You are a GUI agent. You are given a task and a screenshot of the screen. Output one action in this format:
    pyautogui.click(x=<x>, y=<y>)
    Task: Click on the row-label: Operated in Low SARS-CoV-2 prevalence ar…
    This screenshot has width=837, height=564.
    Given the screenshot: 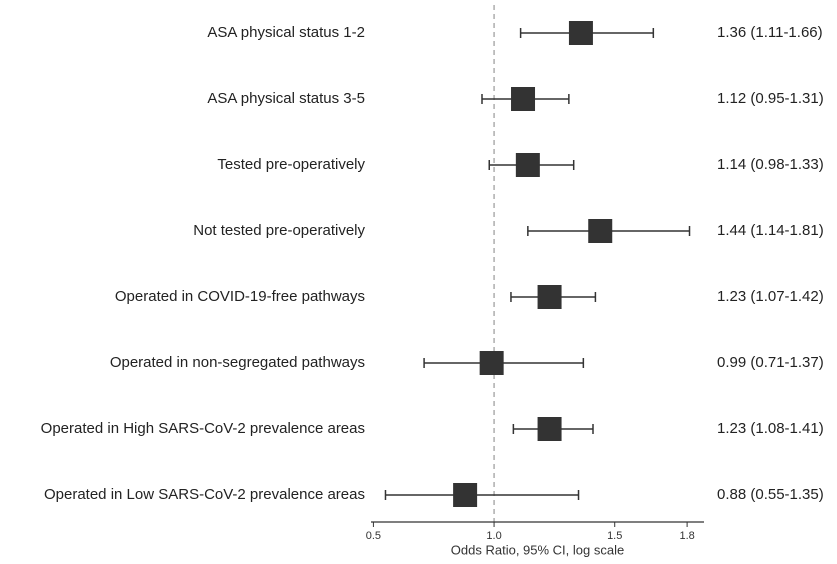 What is the action you would take?
    pyautogui.click(x=204, y=494)
    